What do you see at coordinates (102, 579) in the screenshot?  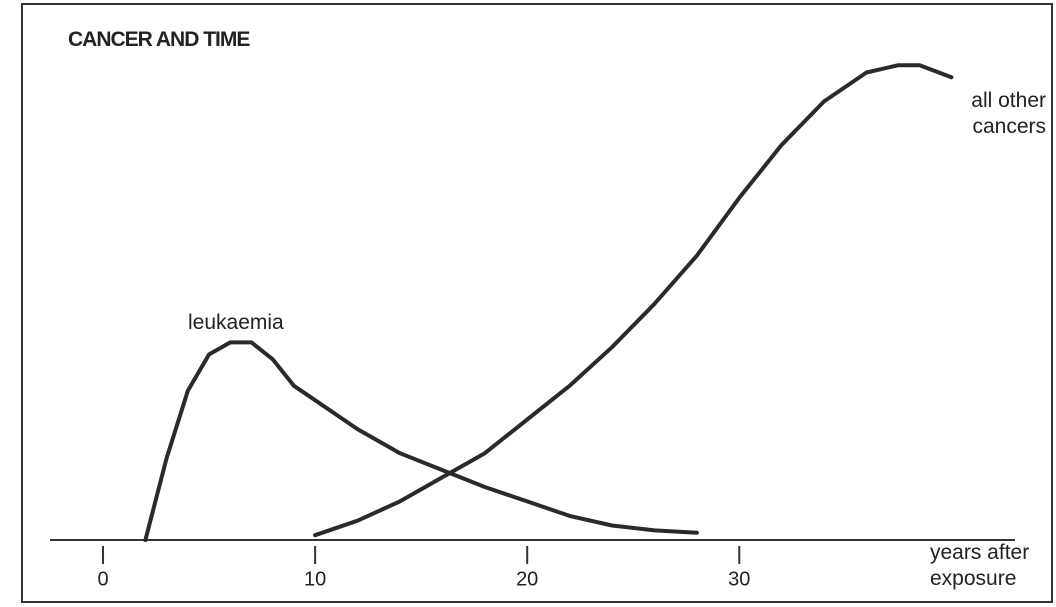 I see `x-tick-label: 0` at bounding box center [102, 579].